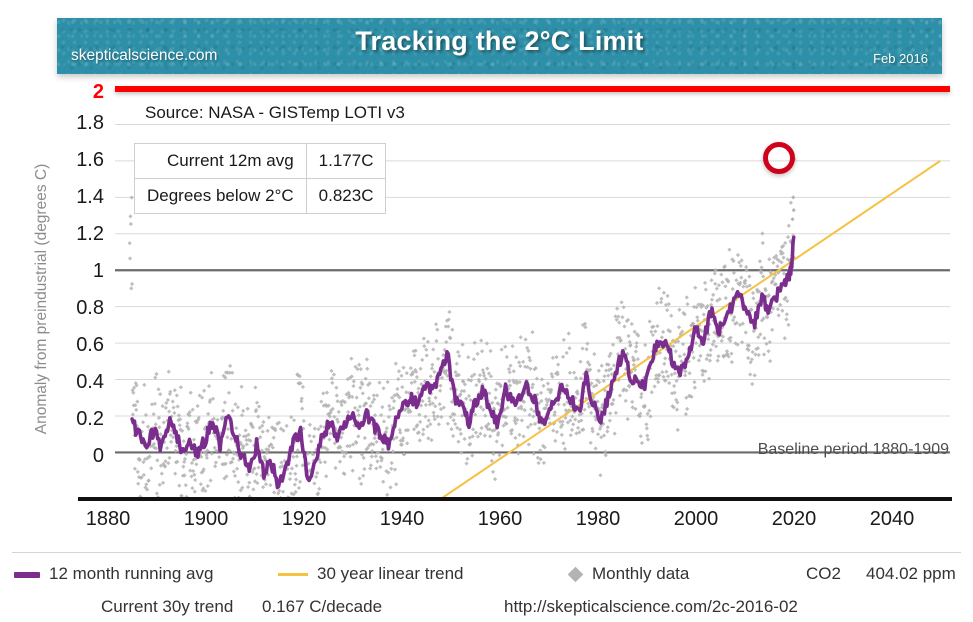 This screenshot has height=622, width=973. I want to click on date-label: Feb 2016, so click(900, 58).